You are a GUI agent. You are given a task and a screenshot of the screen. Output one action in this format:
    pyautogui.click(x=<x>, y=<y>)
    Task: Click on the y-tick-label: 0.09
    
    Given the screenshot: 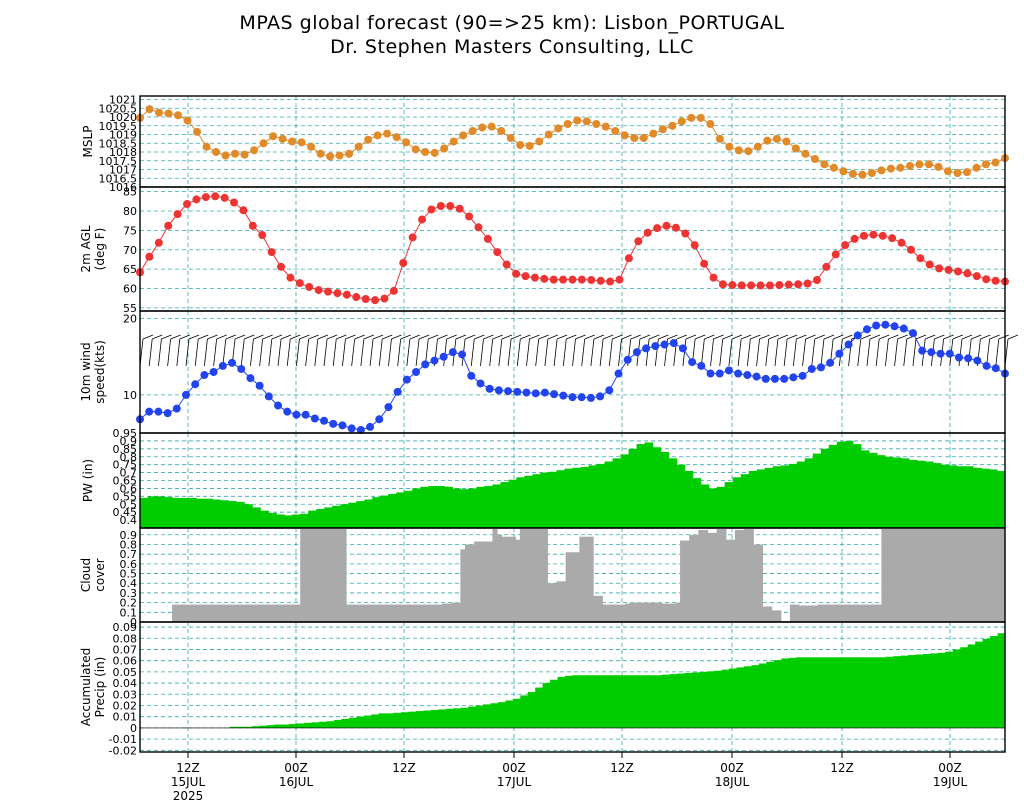 What is the action you would take?
    pyautogui.click(x=125, y=627)
    